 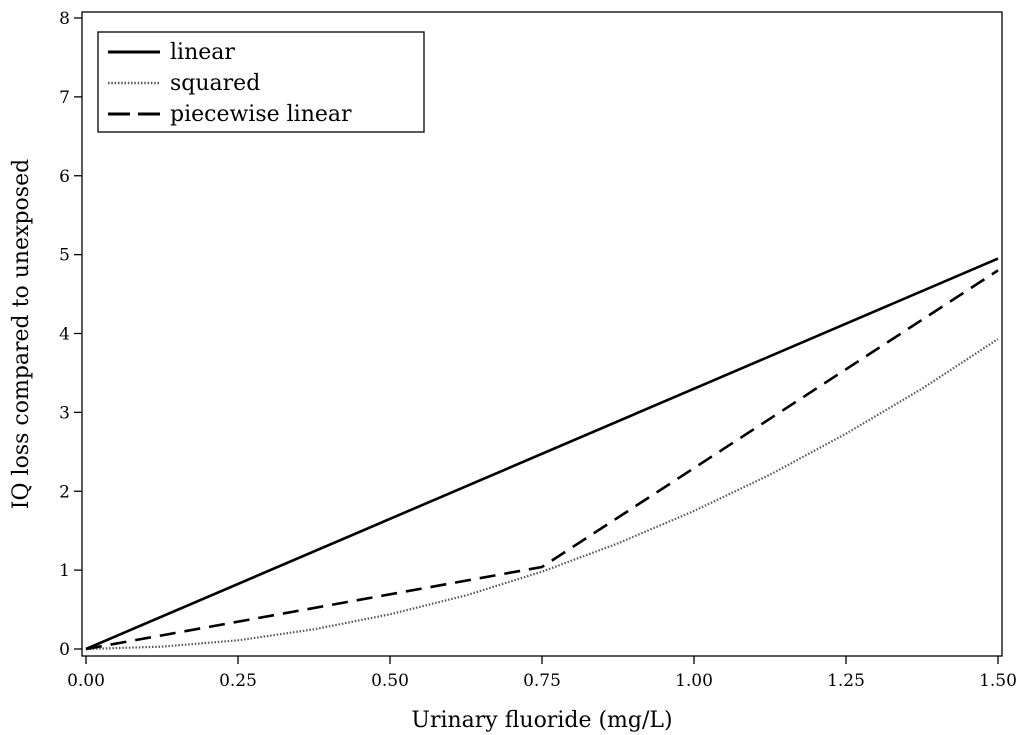 I want to click on y-tick-label: 0, so click(x=64, y=650).